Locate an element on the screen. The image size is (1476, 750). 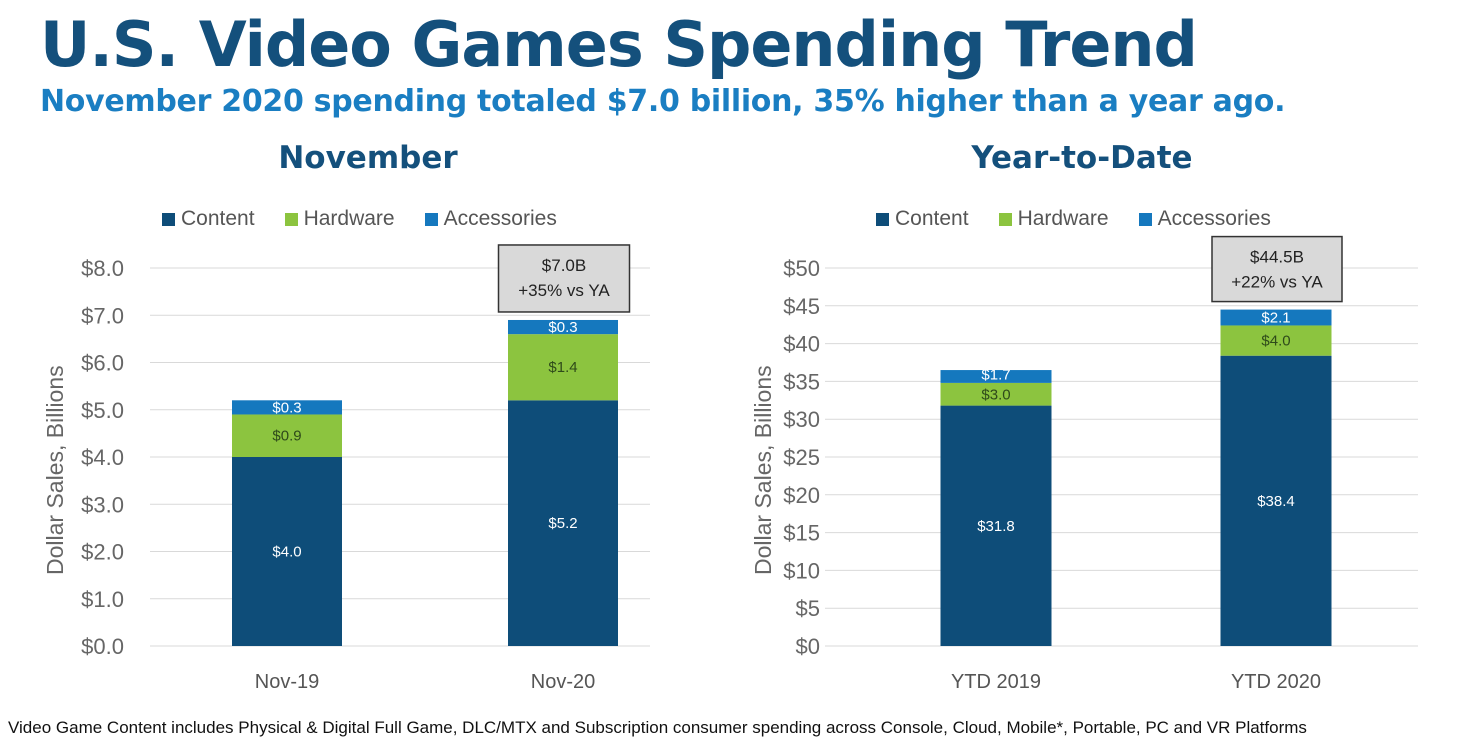
y-tick-label: $10 is located at coordinates (801, 570).